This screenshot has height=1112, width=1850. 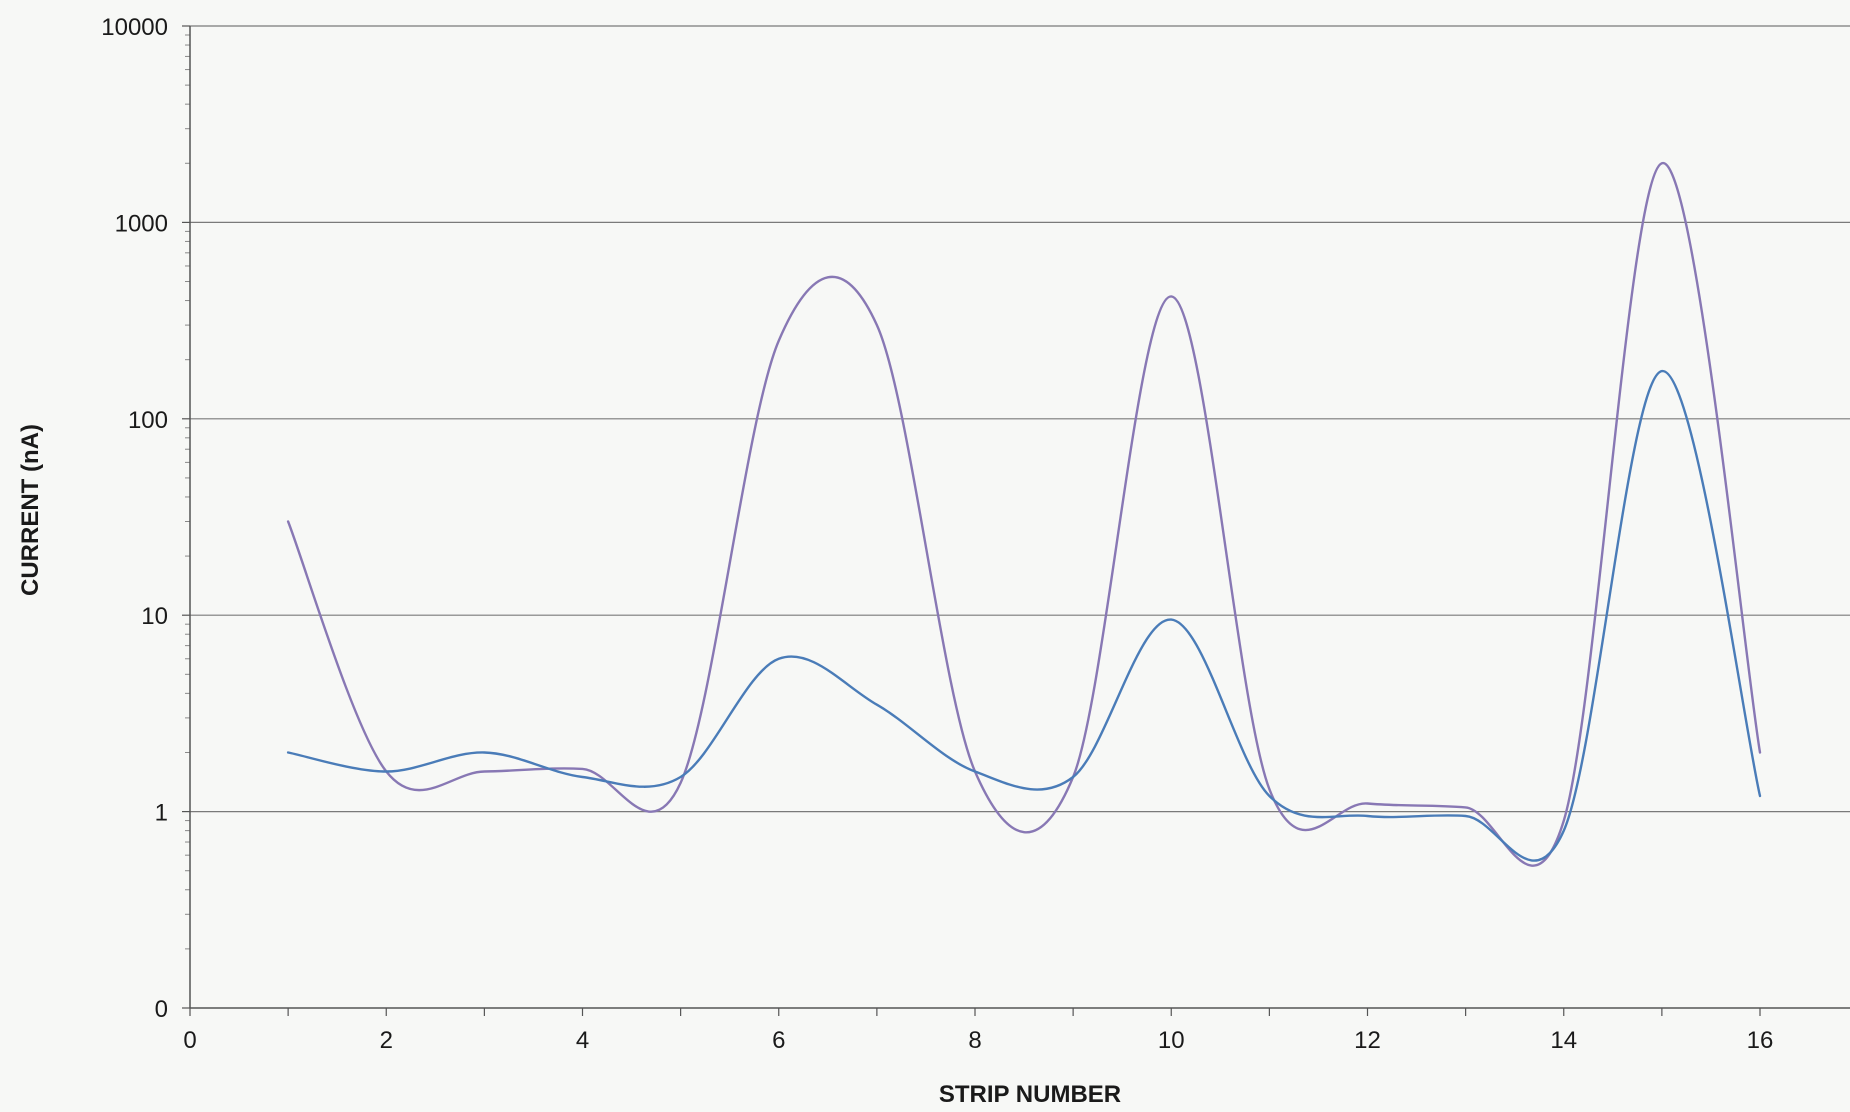 I want to click on x-tick-label: 8, so click(x=974, y=1040).